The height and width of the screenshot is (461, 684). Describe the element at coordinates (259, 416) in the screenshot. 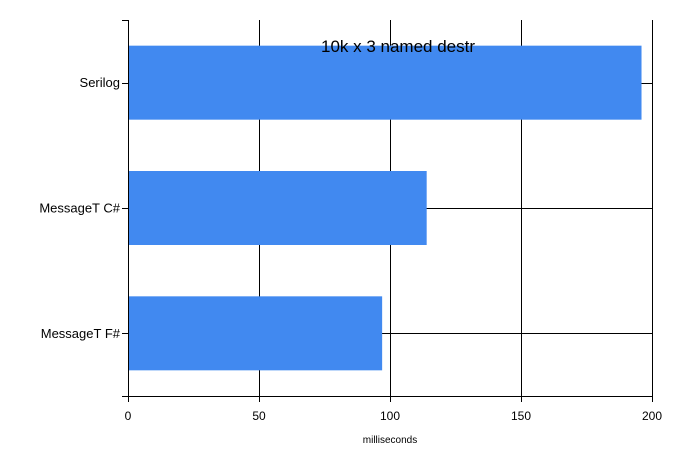

I see `x-tick-label: 50` at that location.